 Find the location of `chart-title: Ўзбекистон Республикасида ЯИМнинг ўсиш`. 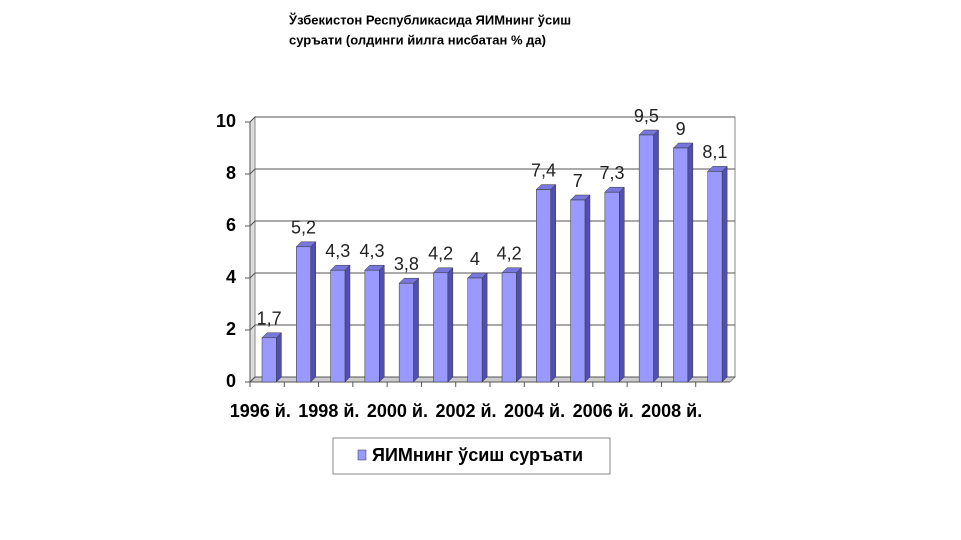

chart-title: Ўзбекистон Республикасида ЯИМнинг ўсиш is located at coordinates (429, 19).